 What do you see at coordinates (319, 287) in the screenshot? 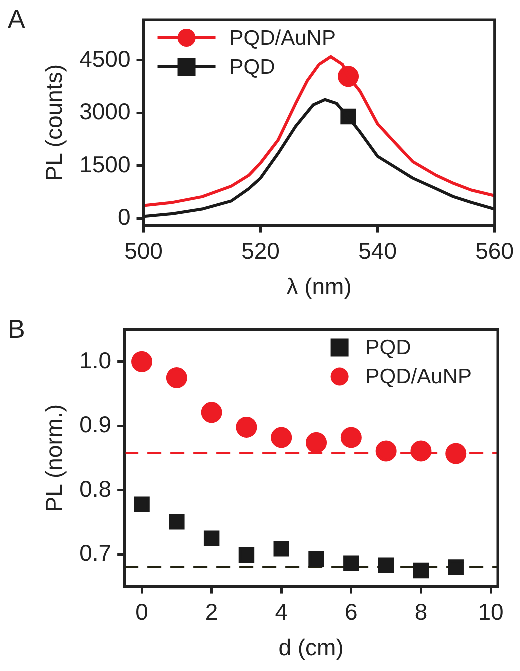
I see `x-axis-title: λ (nm)` at bounding box center [319, 287].